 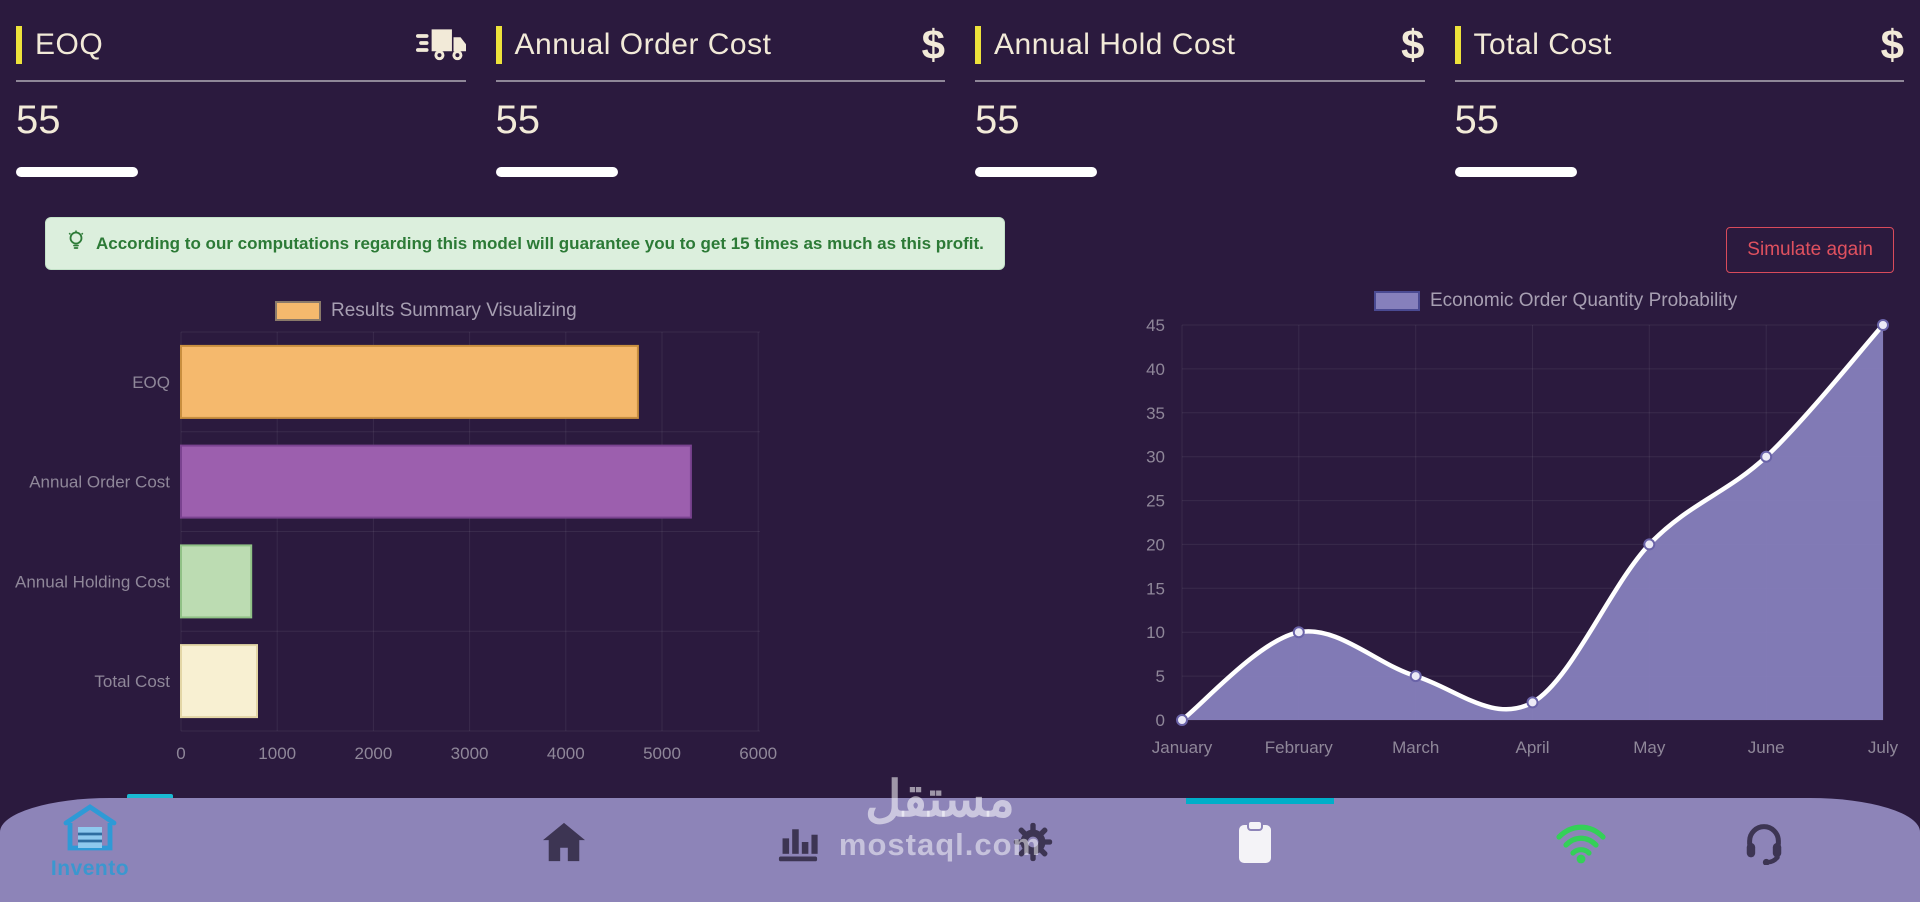 I want to click on nav-report-button-active, so click(x=1255, y=844).